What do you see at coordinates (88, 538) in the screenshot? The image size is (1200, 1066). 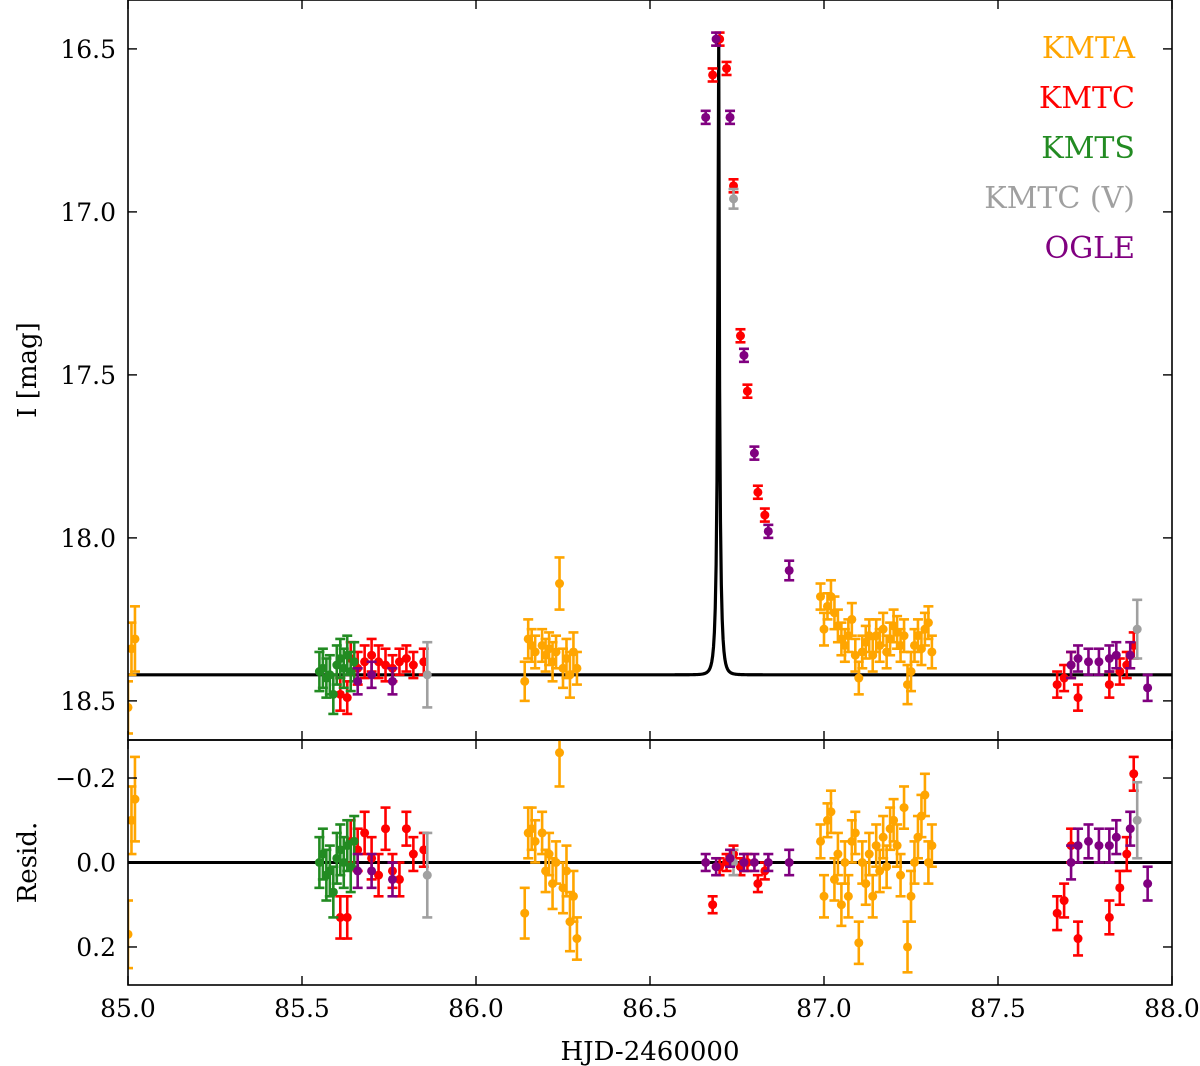 I see `y-tick-label: 18.0` at bounding box center [88, 538].